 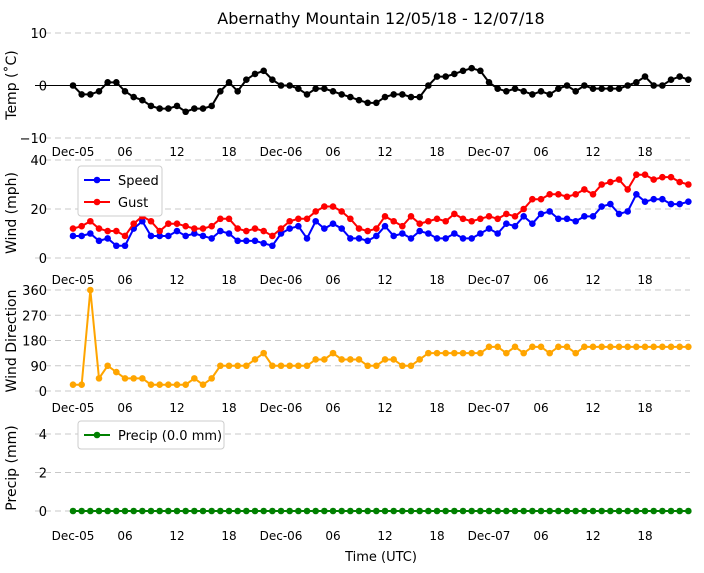 I want to click on x-tick-label: Dec-05, so click(x=73, y=408).